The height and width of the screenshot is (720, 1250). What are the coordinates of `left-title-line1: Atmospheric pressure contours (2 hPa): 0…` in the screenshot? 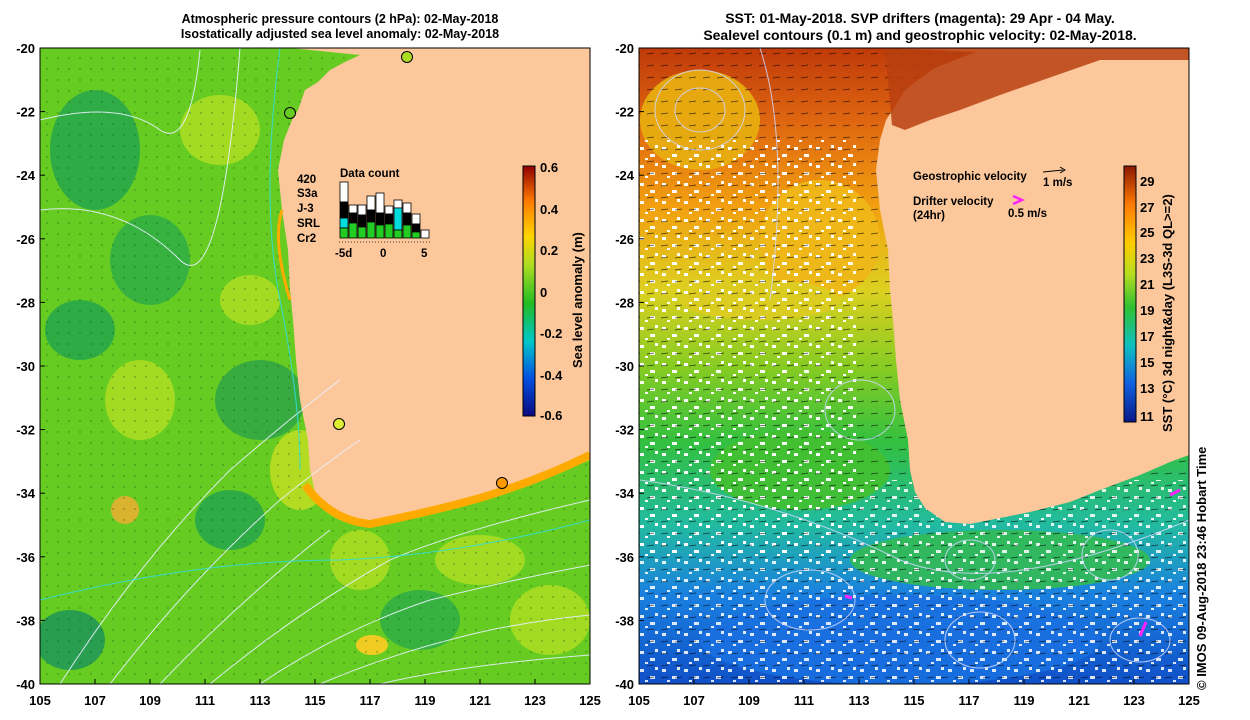 It's located at (340, 19).